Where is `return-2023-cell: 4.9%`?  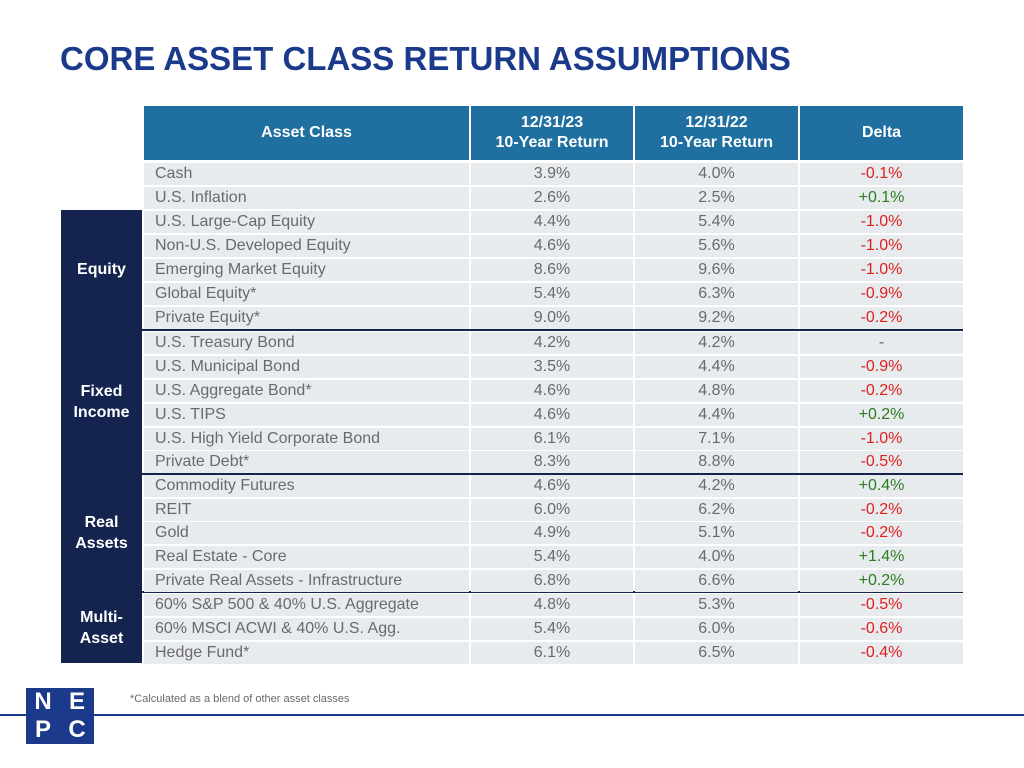
return-2023-cell: 4.9% is located at coordinates (552, 533).